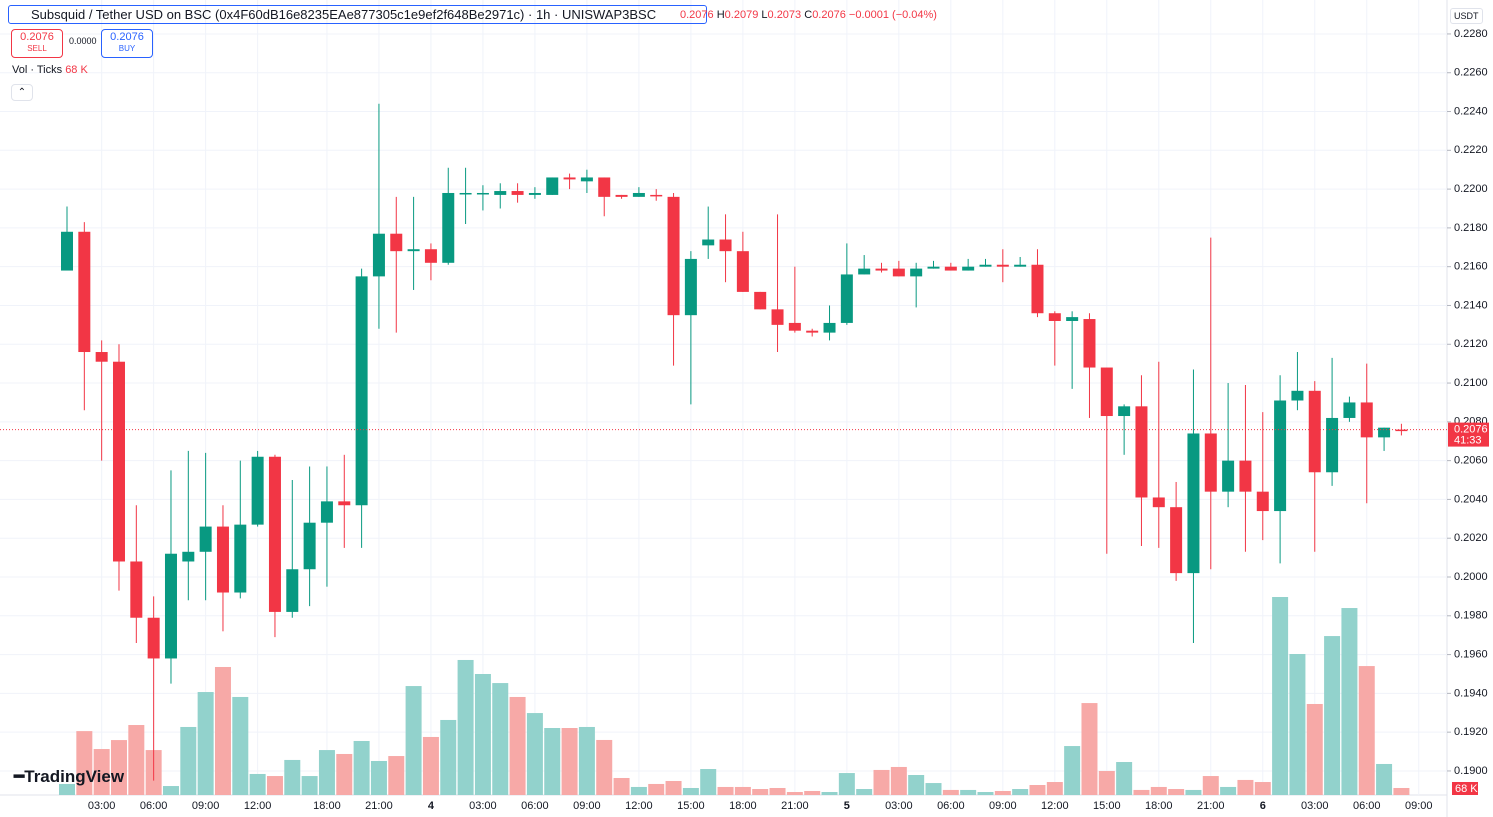 This screenshot has height=817, width=1493. What do you see at coordinates (50, 70) in the screenshot?
I see `volume-legend: Vol · Ticks 68 K` at bounding box center [50, 70].